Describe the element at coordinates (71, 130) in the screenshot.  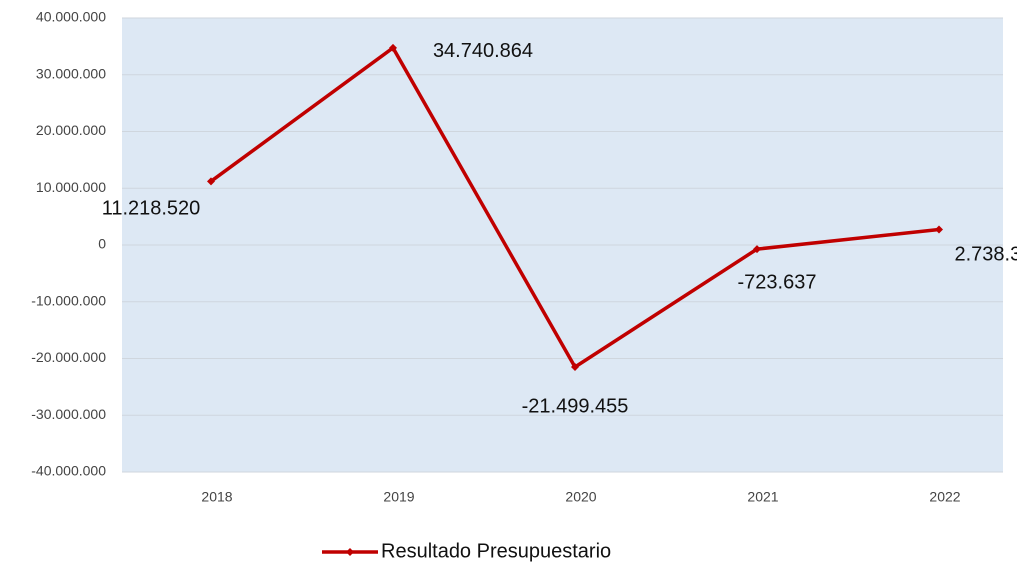
I see `y-tick-label: 20.000.000` at that location.